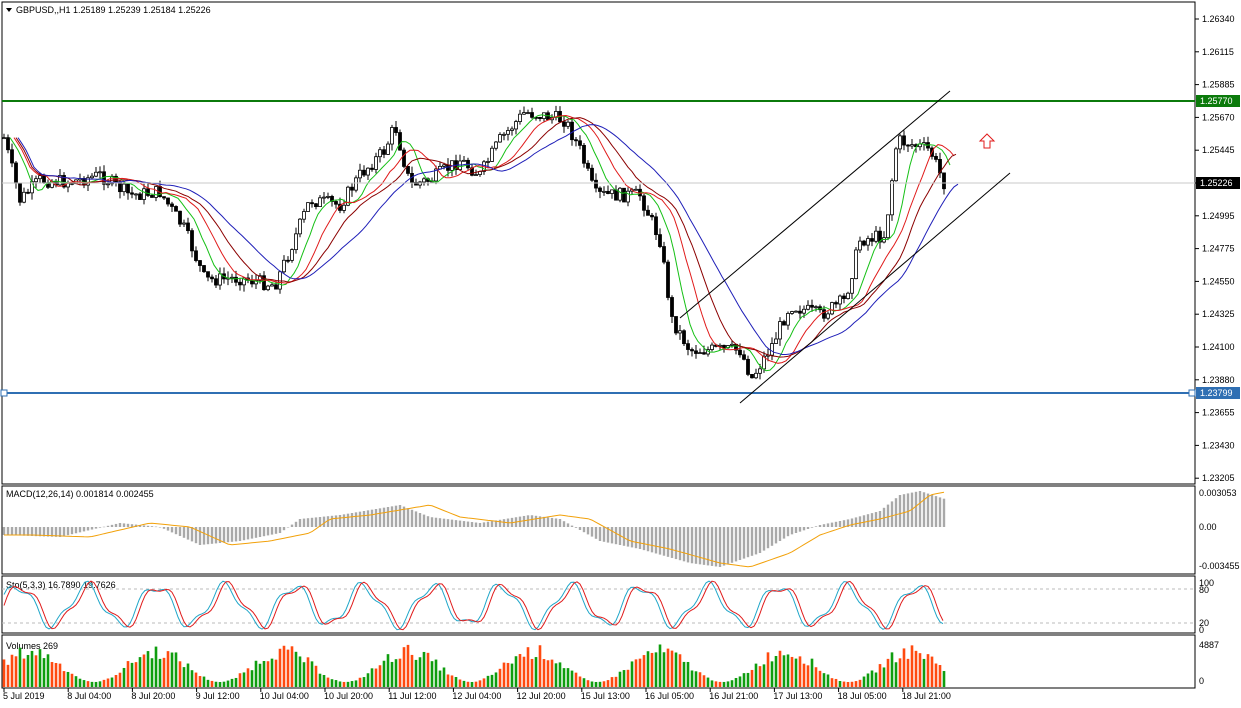 The height and width of the screenshot is (708, 1241). Describe the element at coordinates (1218, 478) in the screenshot. I see `price-tick-label: 1.23205` at that location.